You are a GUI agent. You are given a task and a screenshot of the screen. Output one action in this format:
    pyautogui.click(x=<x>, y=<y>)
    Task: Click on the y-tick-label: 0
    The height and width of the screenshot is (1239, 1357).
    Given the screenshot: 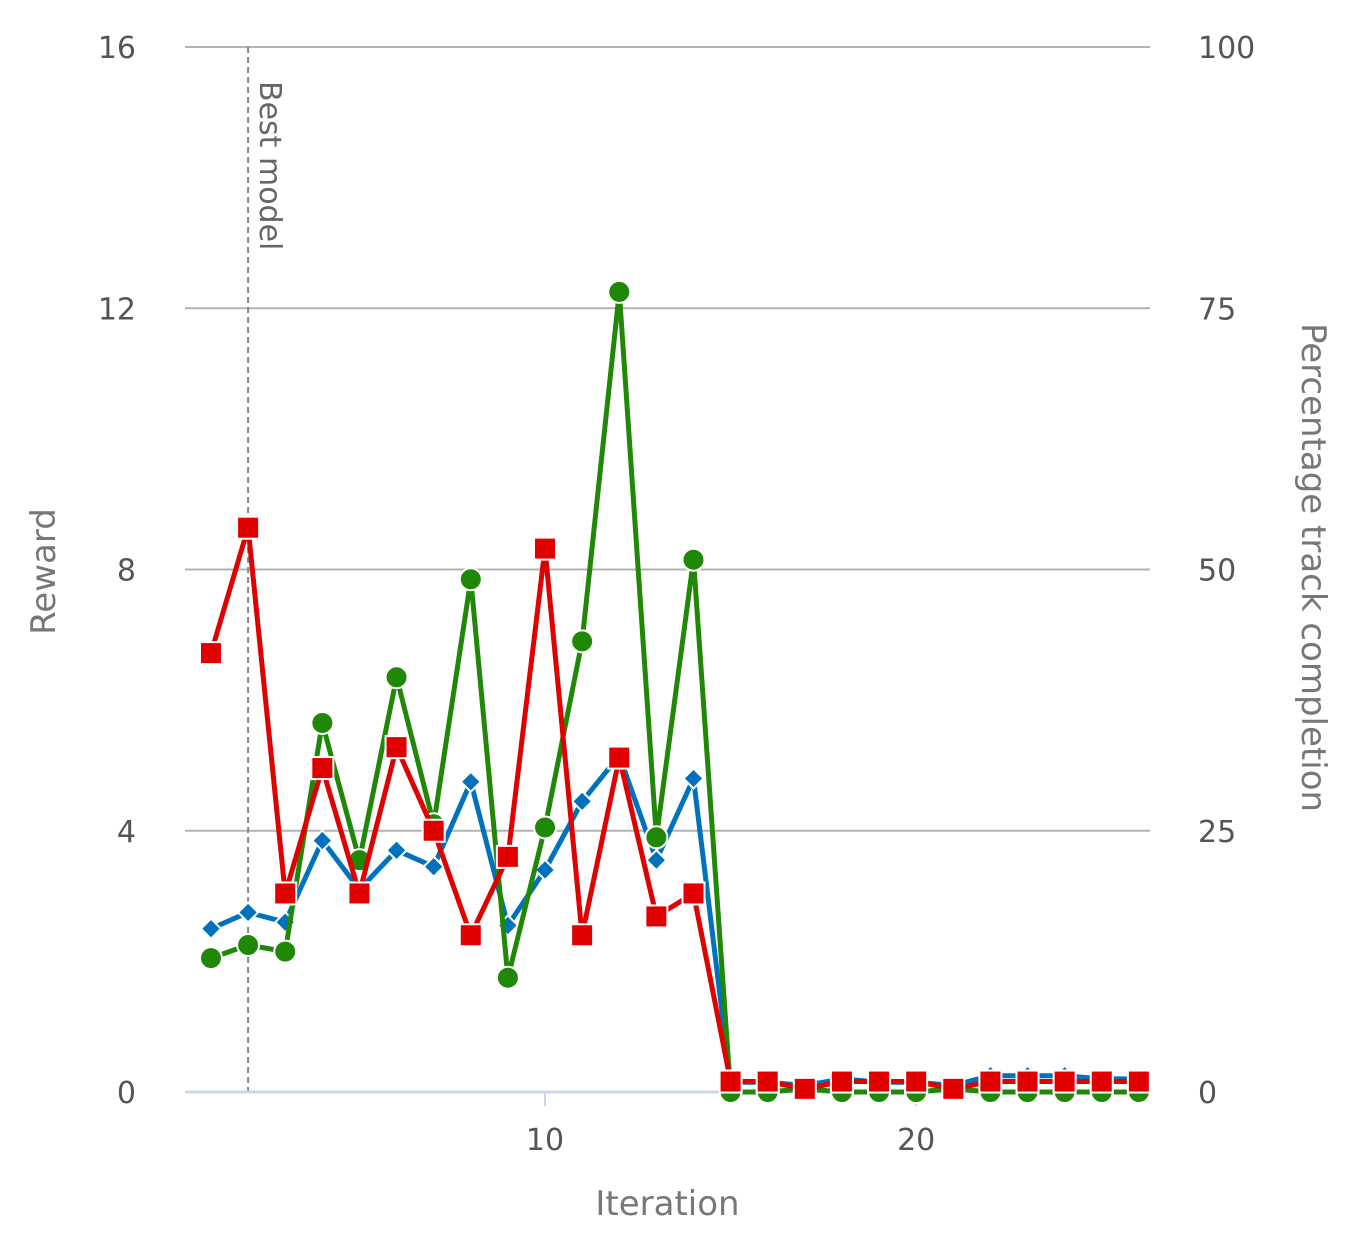 What is the action you would take?
    pyautogui.click(x=126, y=1093)
    